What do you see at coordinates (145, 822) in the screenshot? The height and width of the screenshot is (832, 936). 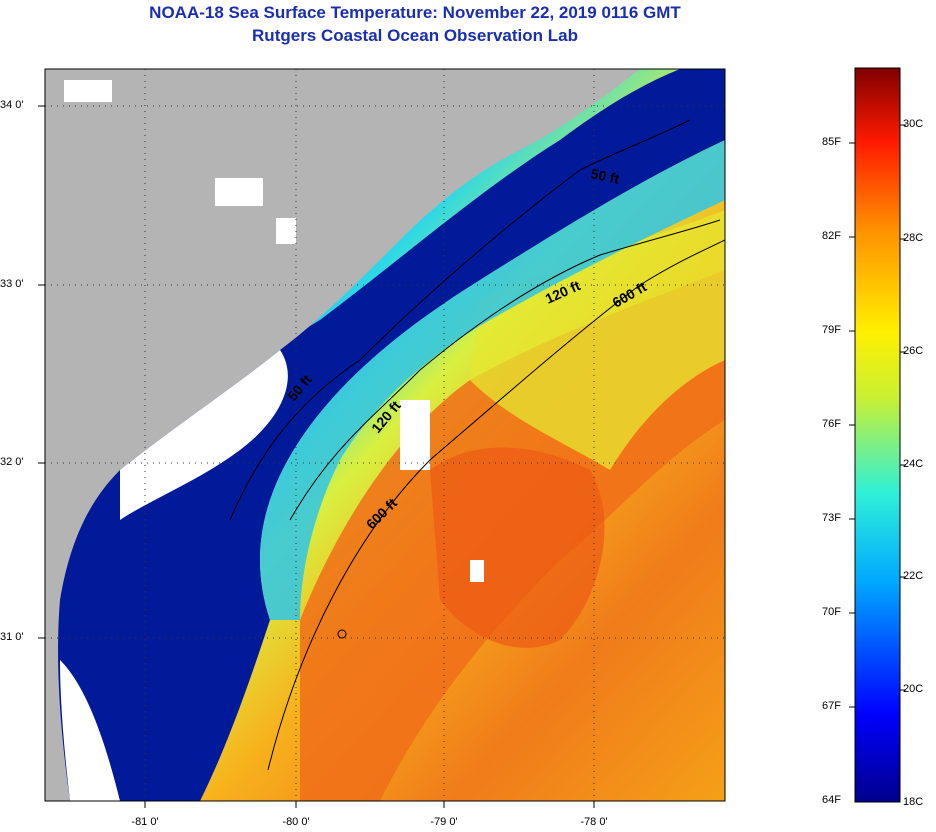 I see `lon-tick-label: -81 0'` at bounding box center [145, 822].